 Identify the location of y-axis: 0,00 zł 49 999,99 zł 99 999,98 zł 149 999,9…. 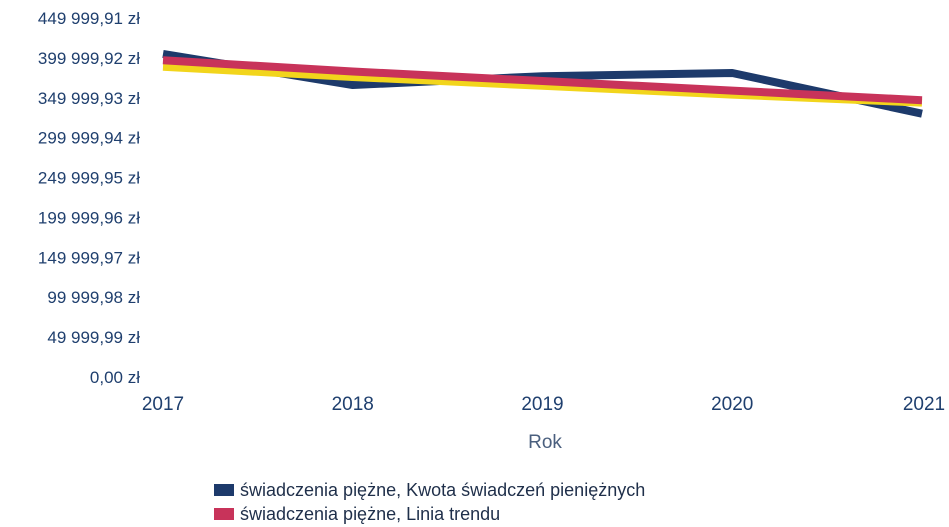
(89, 198).